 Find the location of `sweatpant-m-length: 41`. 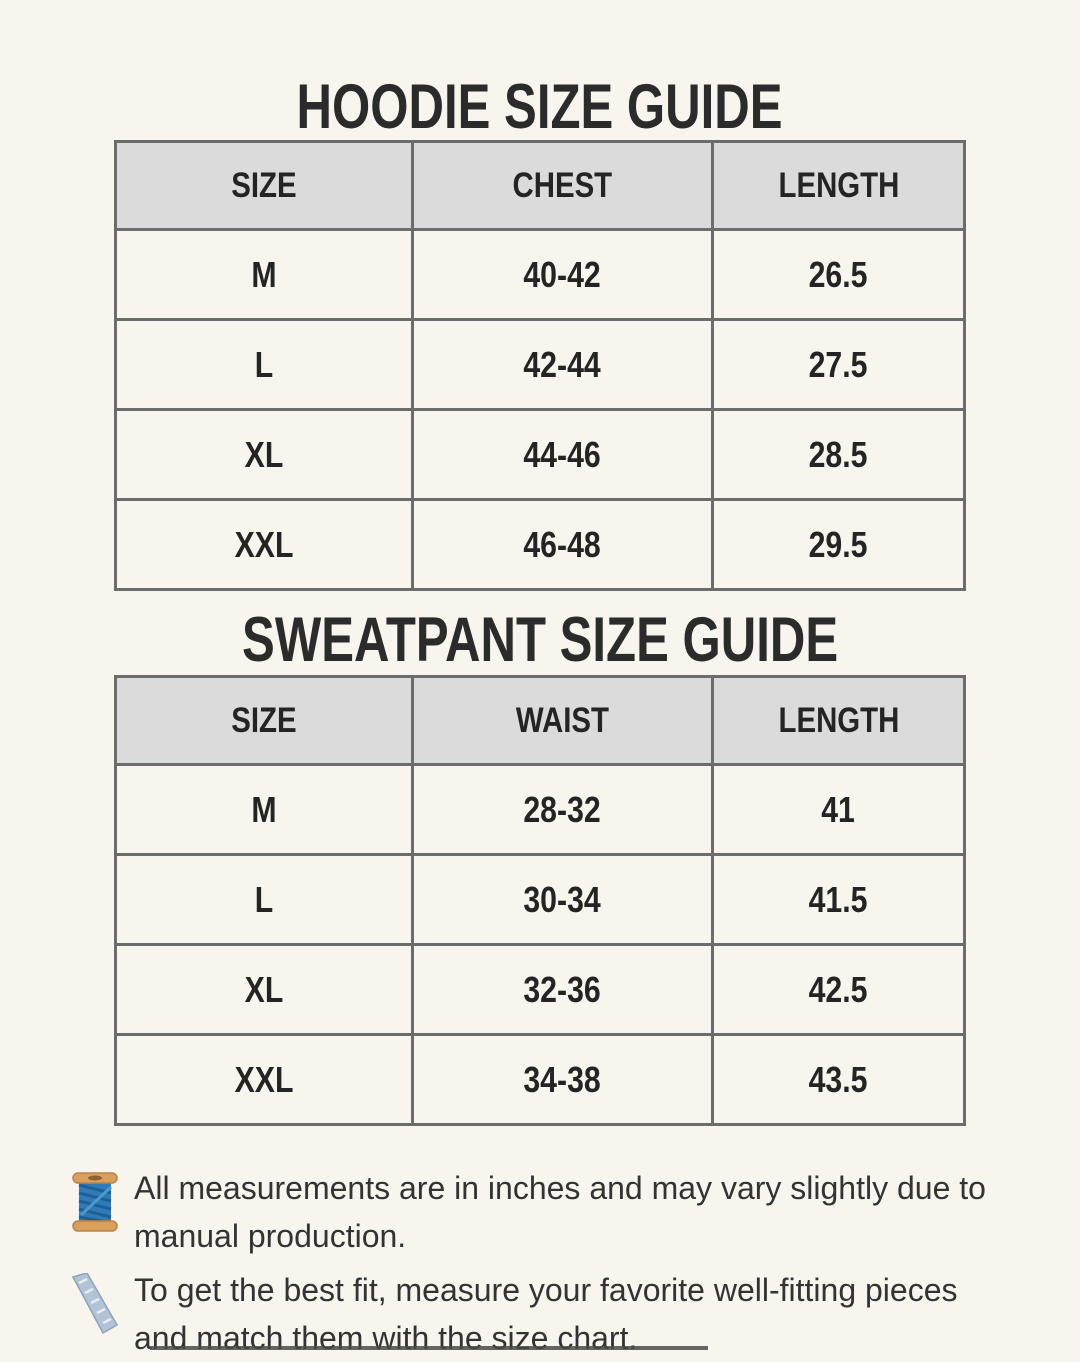

sweatpant-m-length: 41 is located at coordinates (838, 809).